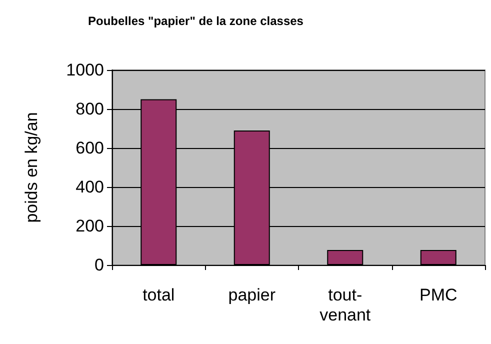  Describe the element at coordinates (90, 187) in the screenshot. I see `y-tick-label: 400` at that location.